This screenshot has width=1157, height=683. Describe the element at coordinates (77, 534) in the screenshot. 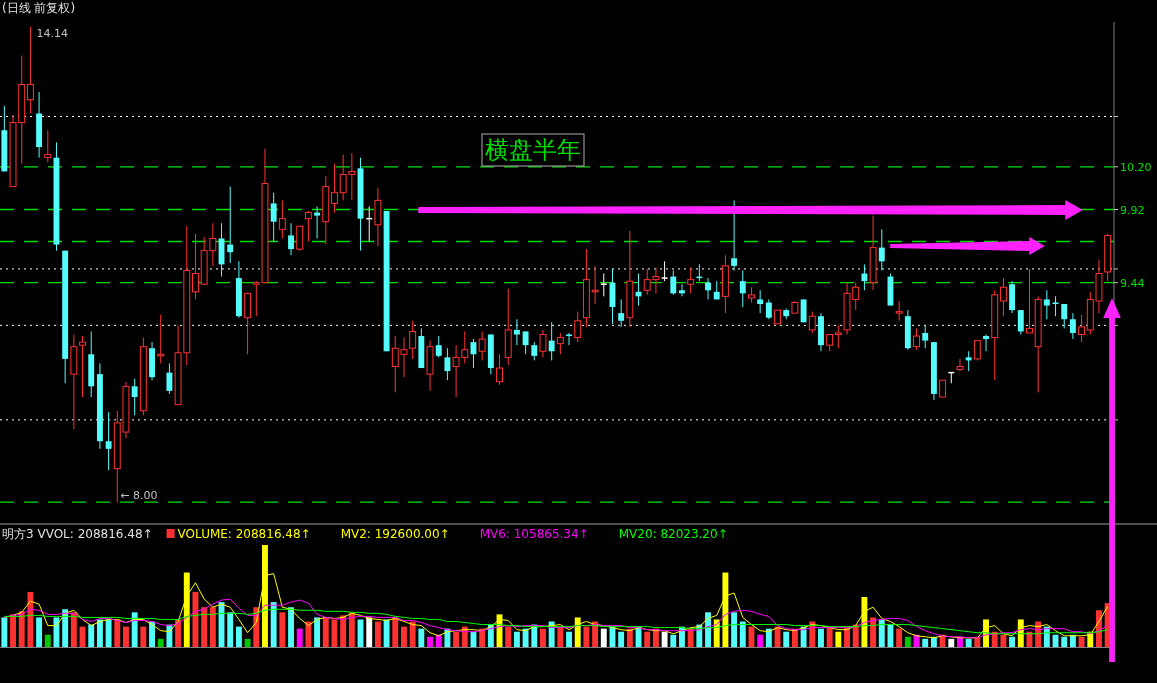

I see `chart-title: 明方3 VVOL: 208816.48↑` at that location.